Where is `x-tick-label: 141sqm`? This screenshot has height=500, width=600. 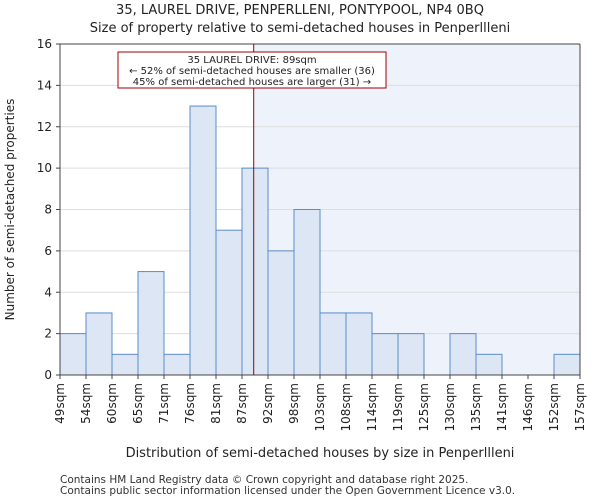 x-tick-label: 141sqm is located at coordinates (502, 407).